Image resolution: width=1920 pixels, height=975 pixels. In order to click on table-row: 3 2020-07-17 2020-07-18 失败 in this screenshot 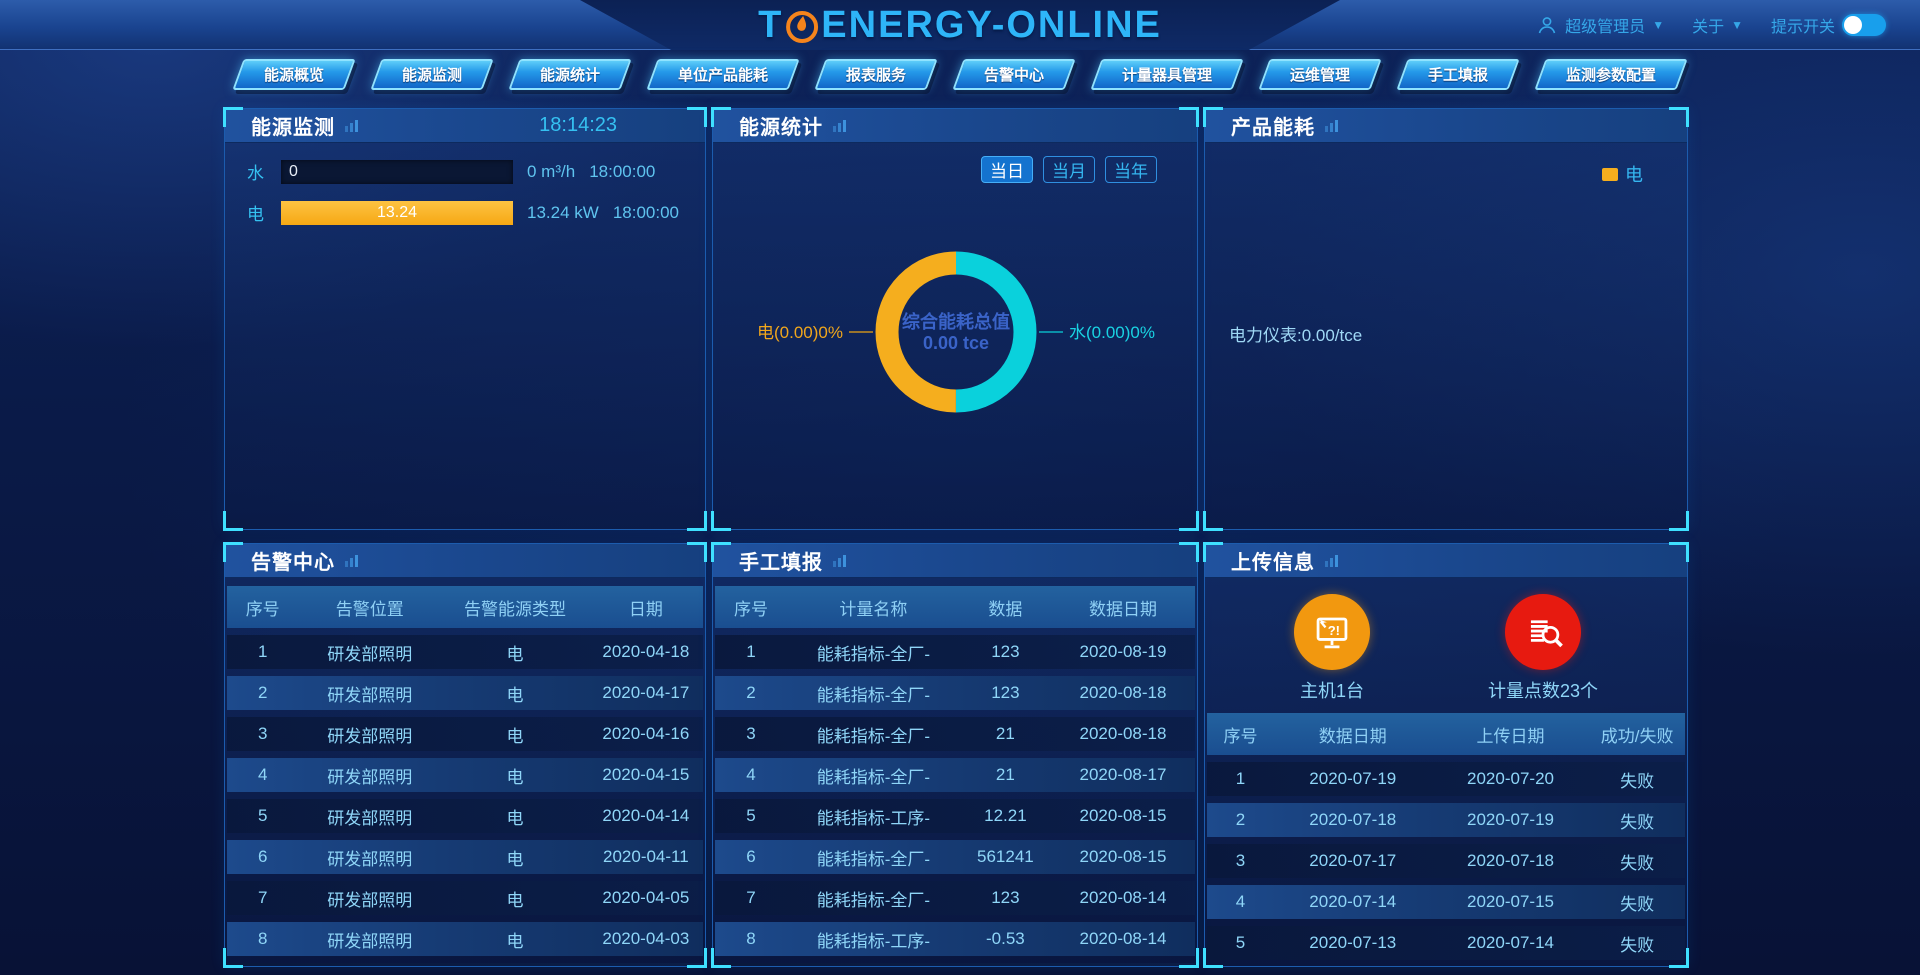, I will do `click(1446, 861)`.